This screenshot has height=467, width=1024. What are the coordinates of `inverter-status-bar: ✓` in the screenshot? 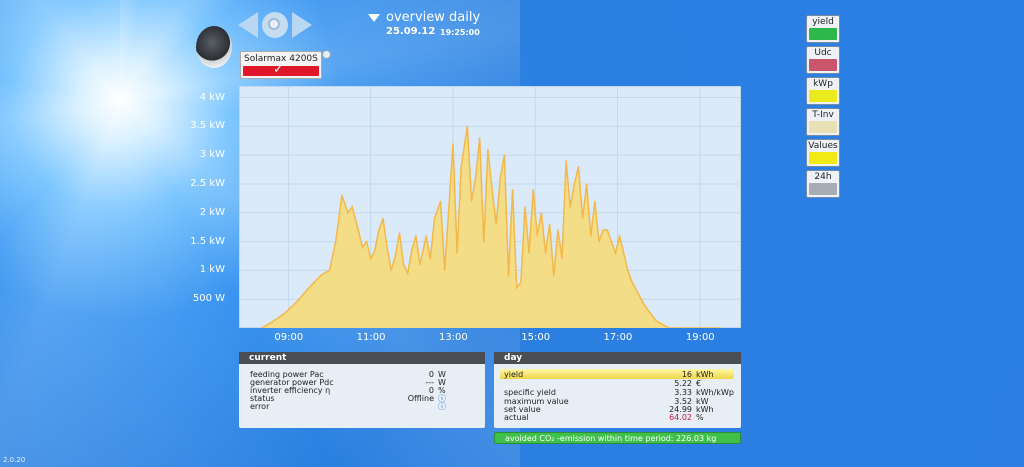 It's located at (281, 69).